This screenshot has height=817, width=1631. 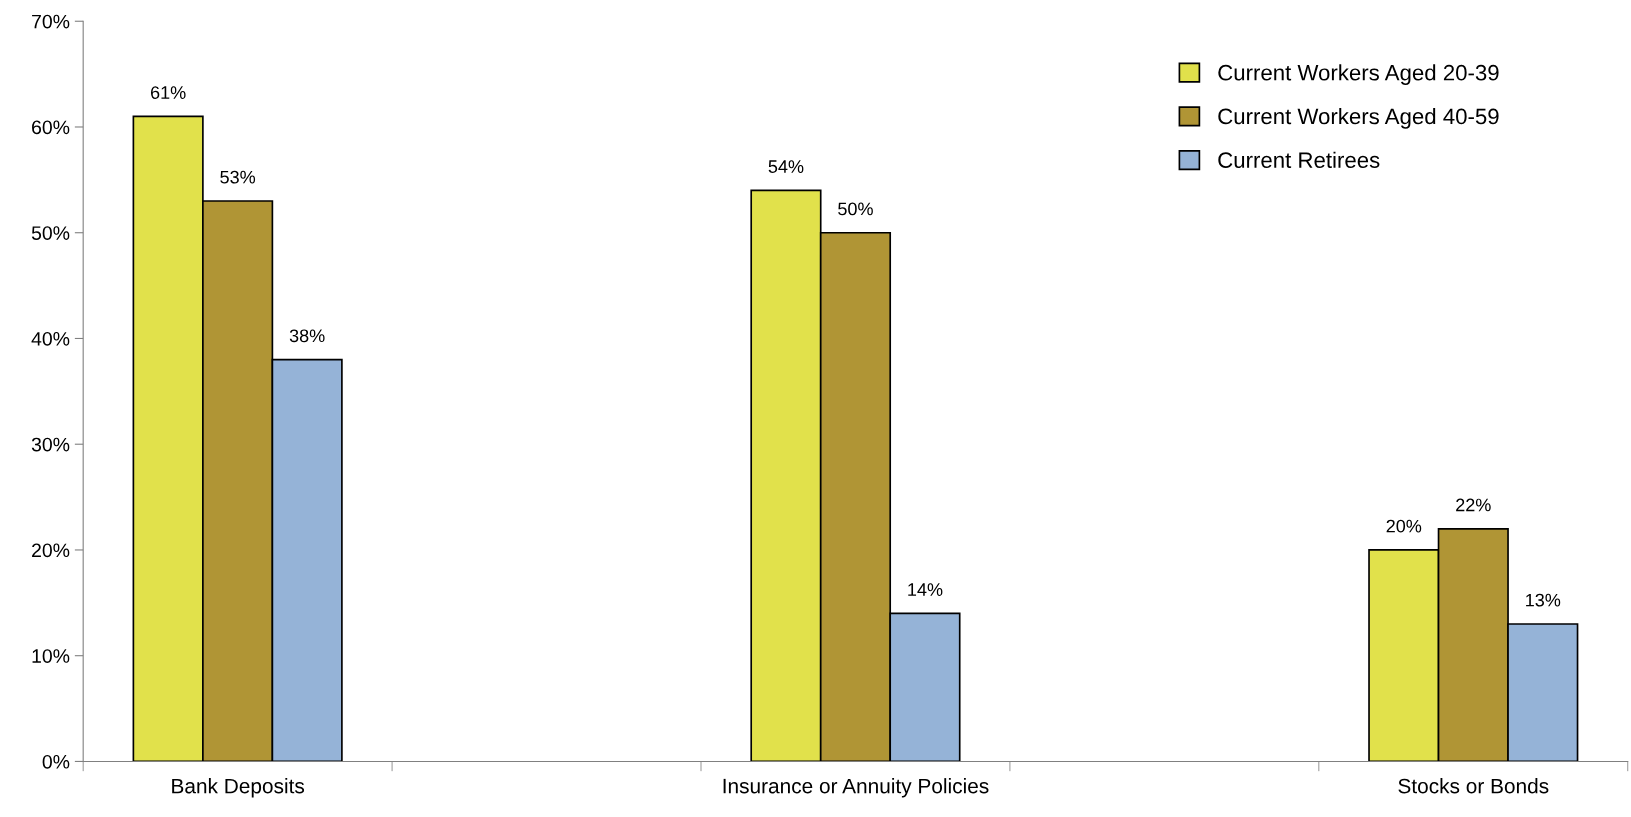 What do you see at coordinates (856, 788) in the screenshot?
I see `x-tick-label: Insurance or Annuity Policies` at bounding box center [856, 788].